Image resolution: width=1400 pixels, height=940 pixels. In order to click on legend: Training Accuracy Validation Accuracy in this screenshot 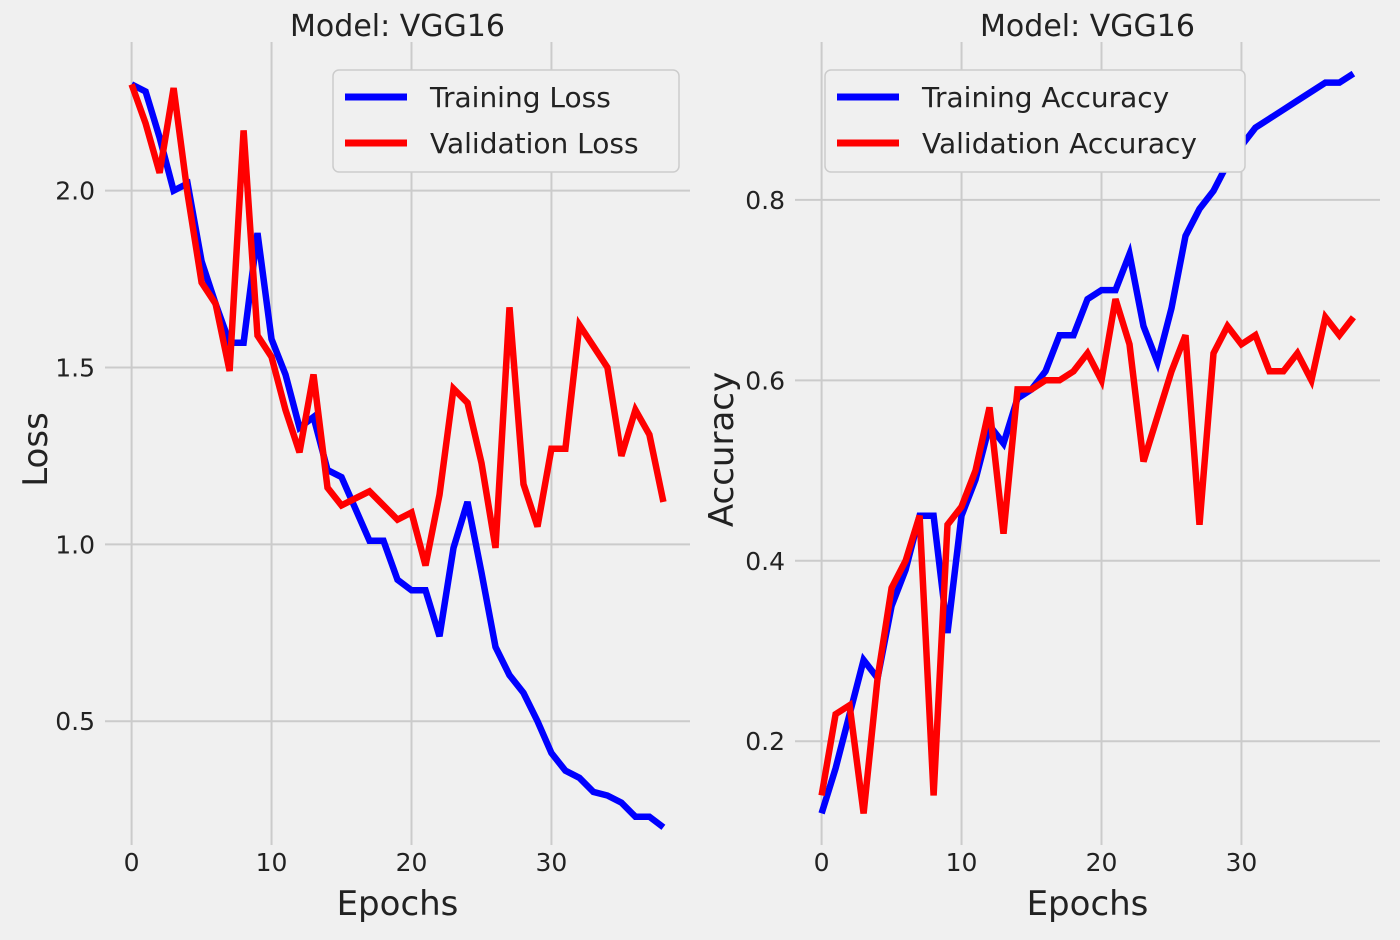, I will do `click(1035, 121)`.